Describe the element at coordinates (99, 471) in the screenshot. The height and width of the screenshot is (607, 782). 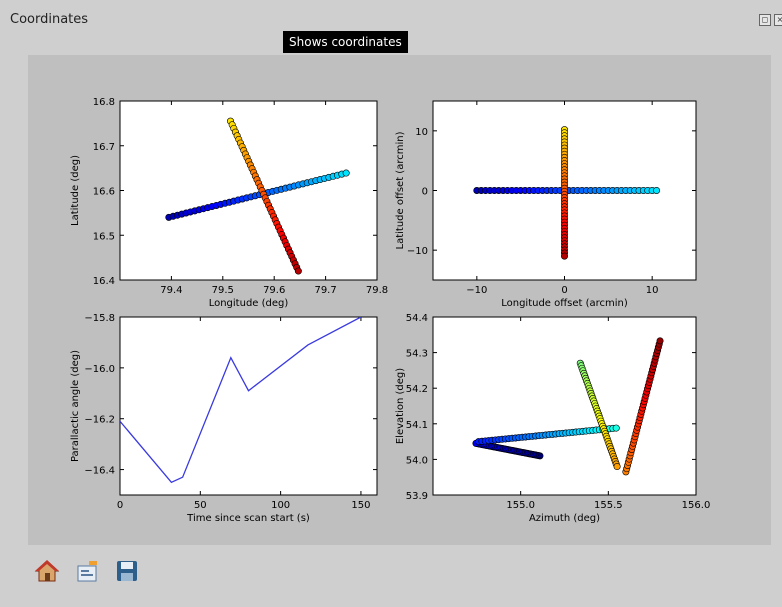
I see `y-tick-label: −16.4` at that location.